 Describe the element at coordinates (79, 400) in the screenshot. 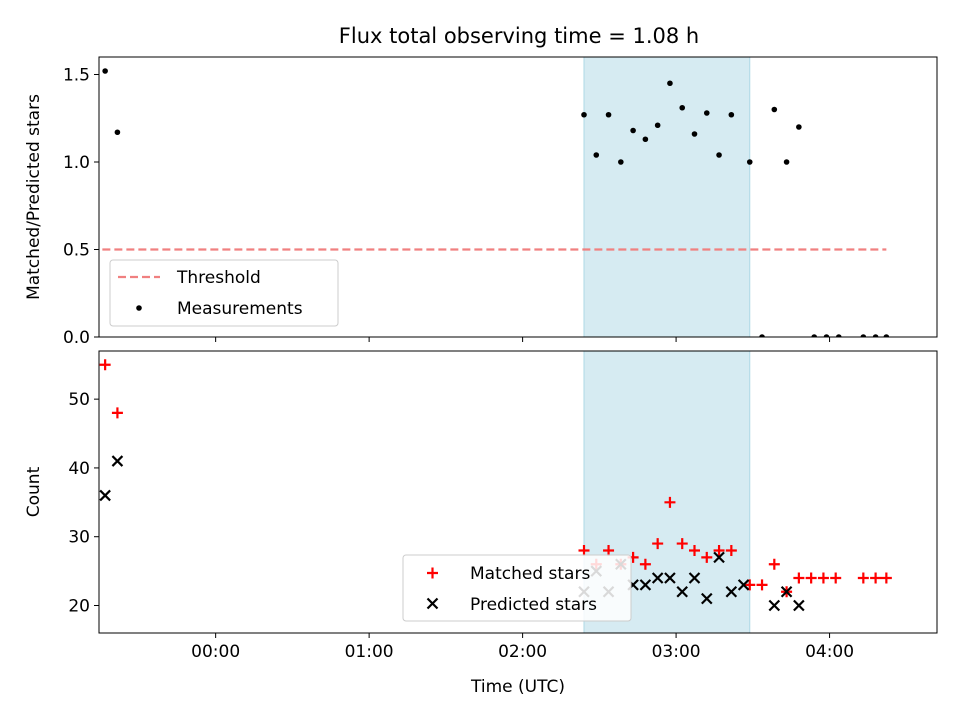

I see `y-tick-label: 50` at that location.